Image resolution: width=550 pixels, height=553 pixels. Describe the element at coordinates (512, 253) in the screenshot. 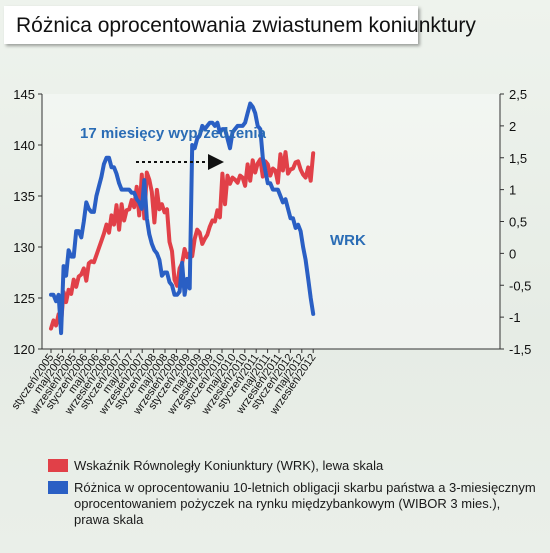

I see `right-tick-label: 0` at that location.